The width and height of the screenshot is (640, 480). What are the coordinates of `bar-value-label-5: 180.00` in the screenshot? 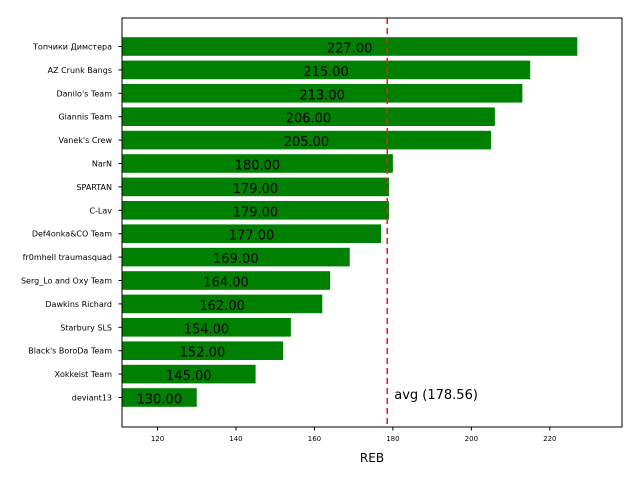 It's located at (258, 166).